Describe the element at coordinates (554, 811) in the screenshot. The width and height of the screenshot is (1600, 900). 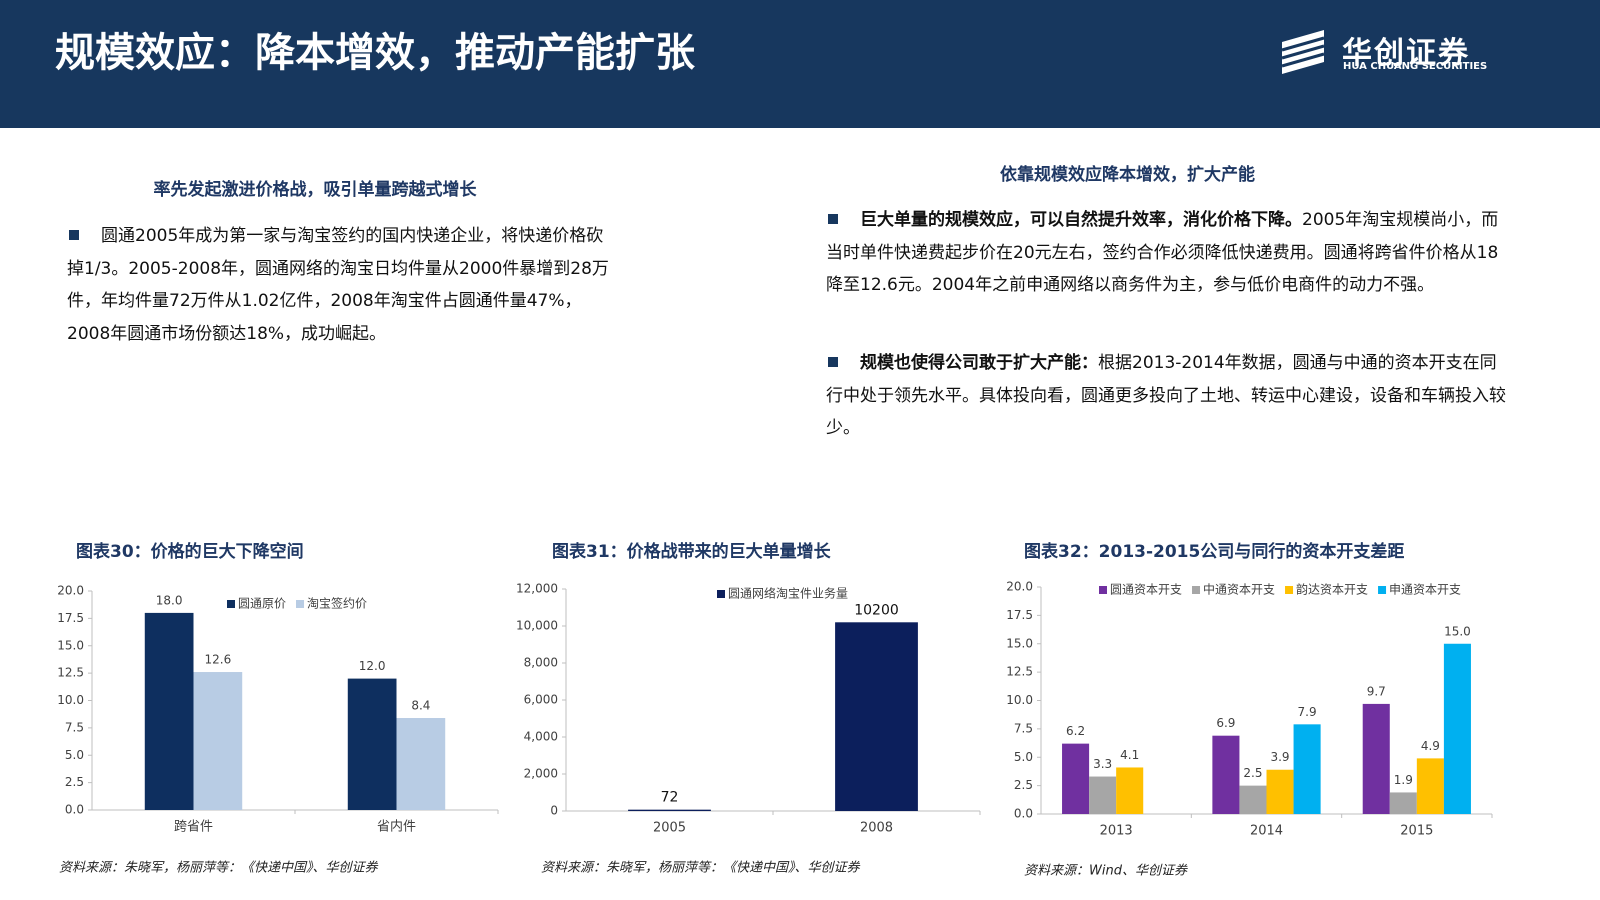
I see `y-tick-label: 0` at that location.